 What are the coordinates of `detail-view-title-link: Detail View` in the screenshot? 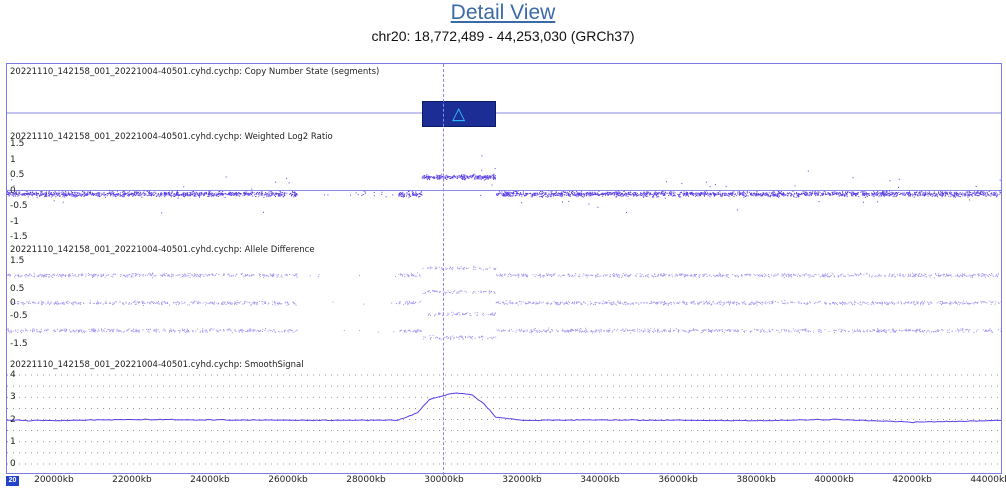 It's located at (503, 12).